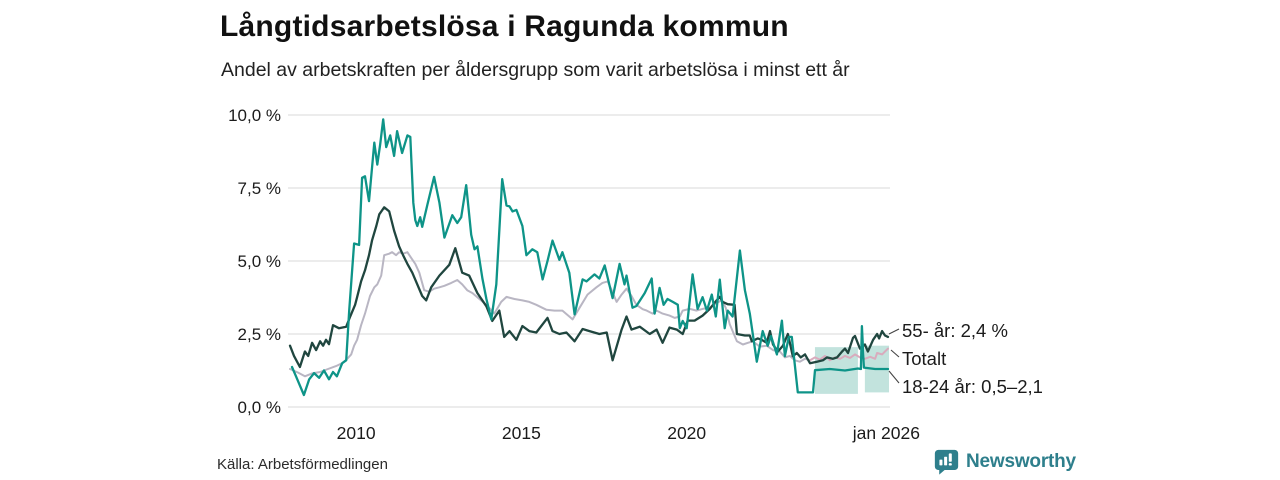 The image size is (1280, 480). Describe the element at coordinates (849, 354) in the screenshot. I see `series-line-totalt-tail` at that location.